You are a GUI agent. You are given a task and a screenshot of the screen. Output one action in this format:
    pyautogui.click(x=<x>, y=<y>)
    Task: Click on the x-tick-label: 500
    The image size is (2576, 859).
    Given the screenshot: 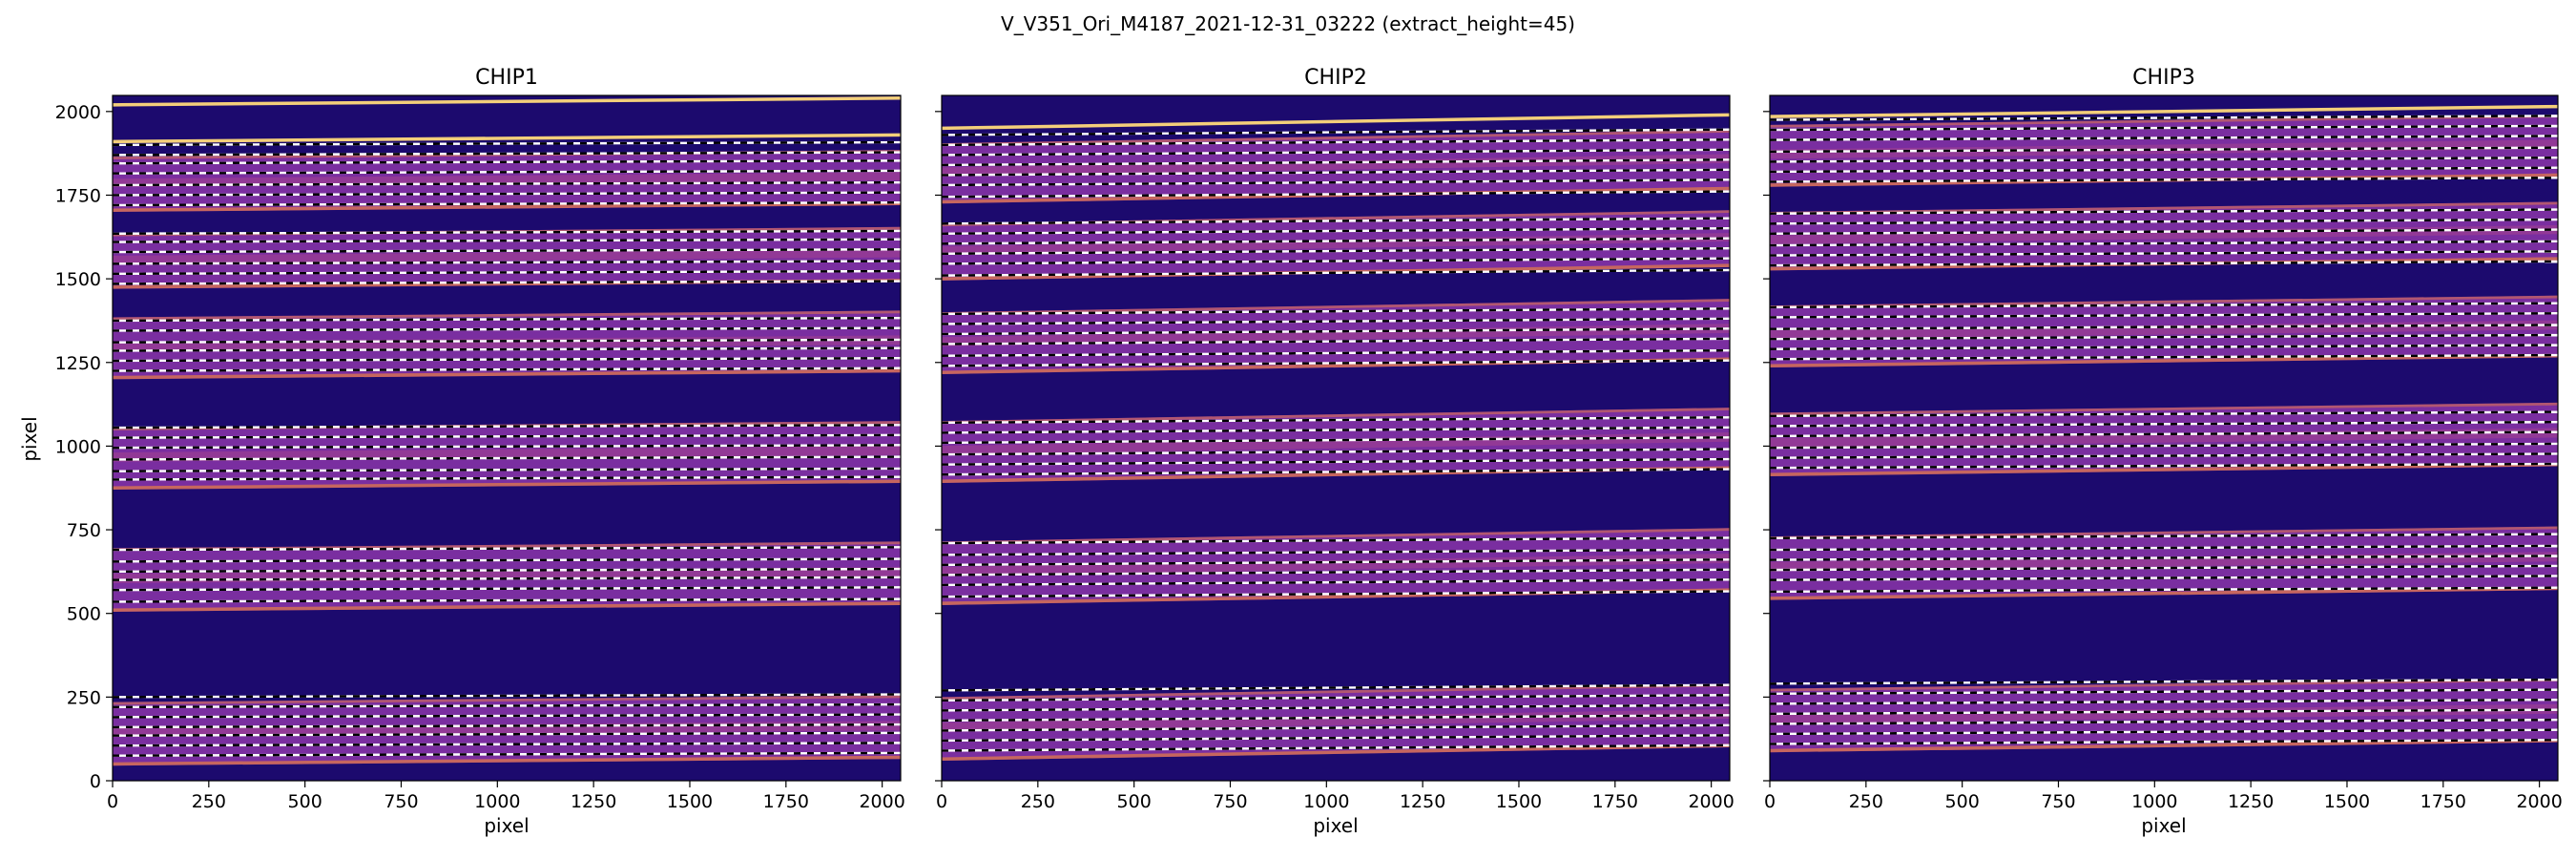 What is the action you would take?
    pyautogui.click(x=1134, y=801)
    